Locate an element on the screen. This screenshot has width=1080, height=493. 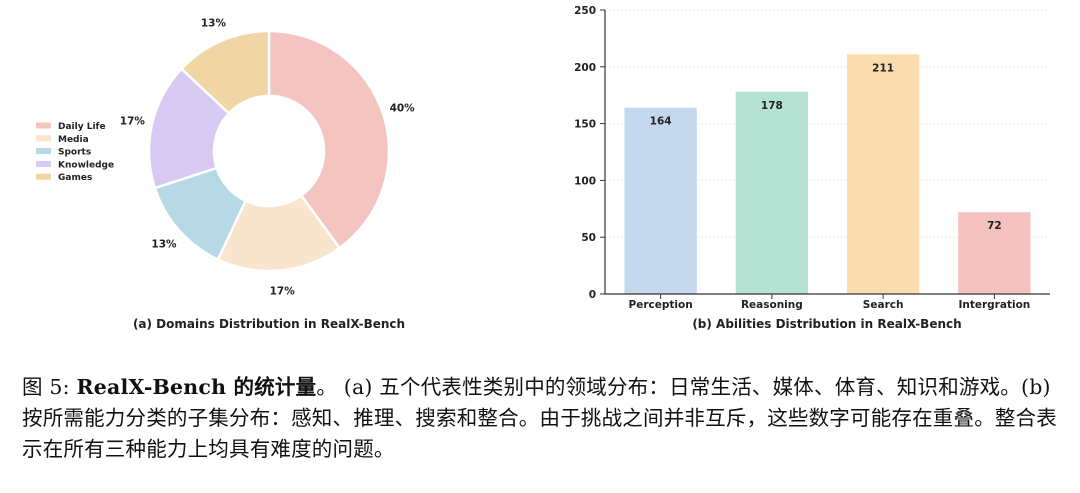
chart-a-caption: (a) Domains Distribution in RealX-Bench is located at coordinates (269, 324).